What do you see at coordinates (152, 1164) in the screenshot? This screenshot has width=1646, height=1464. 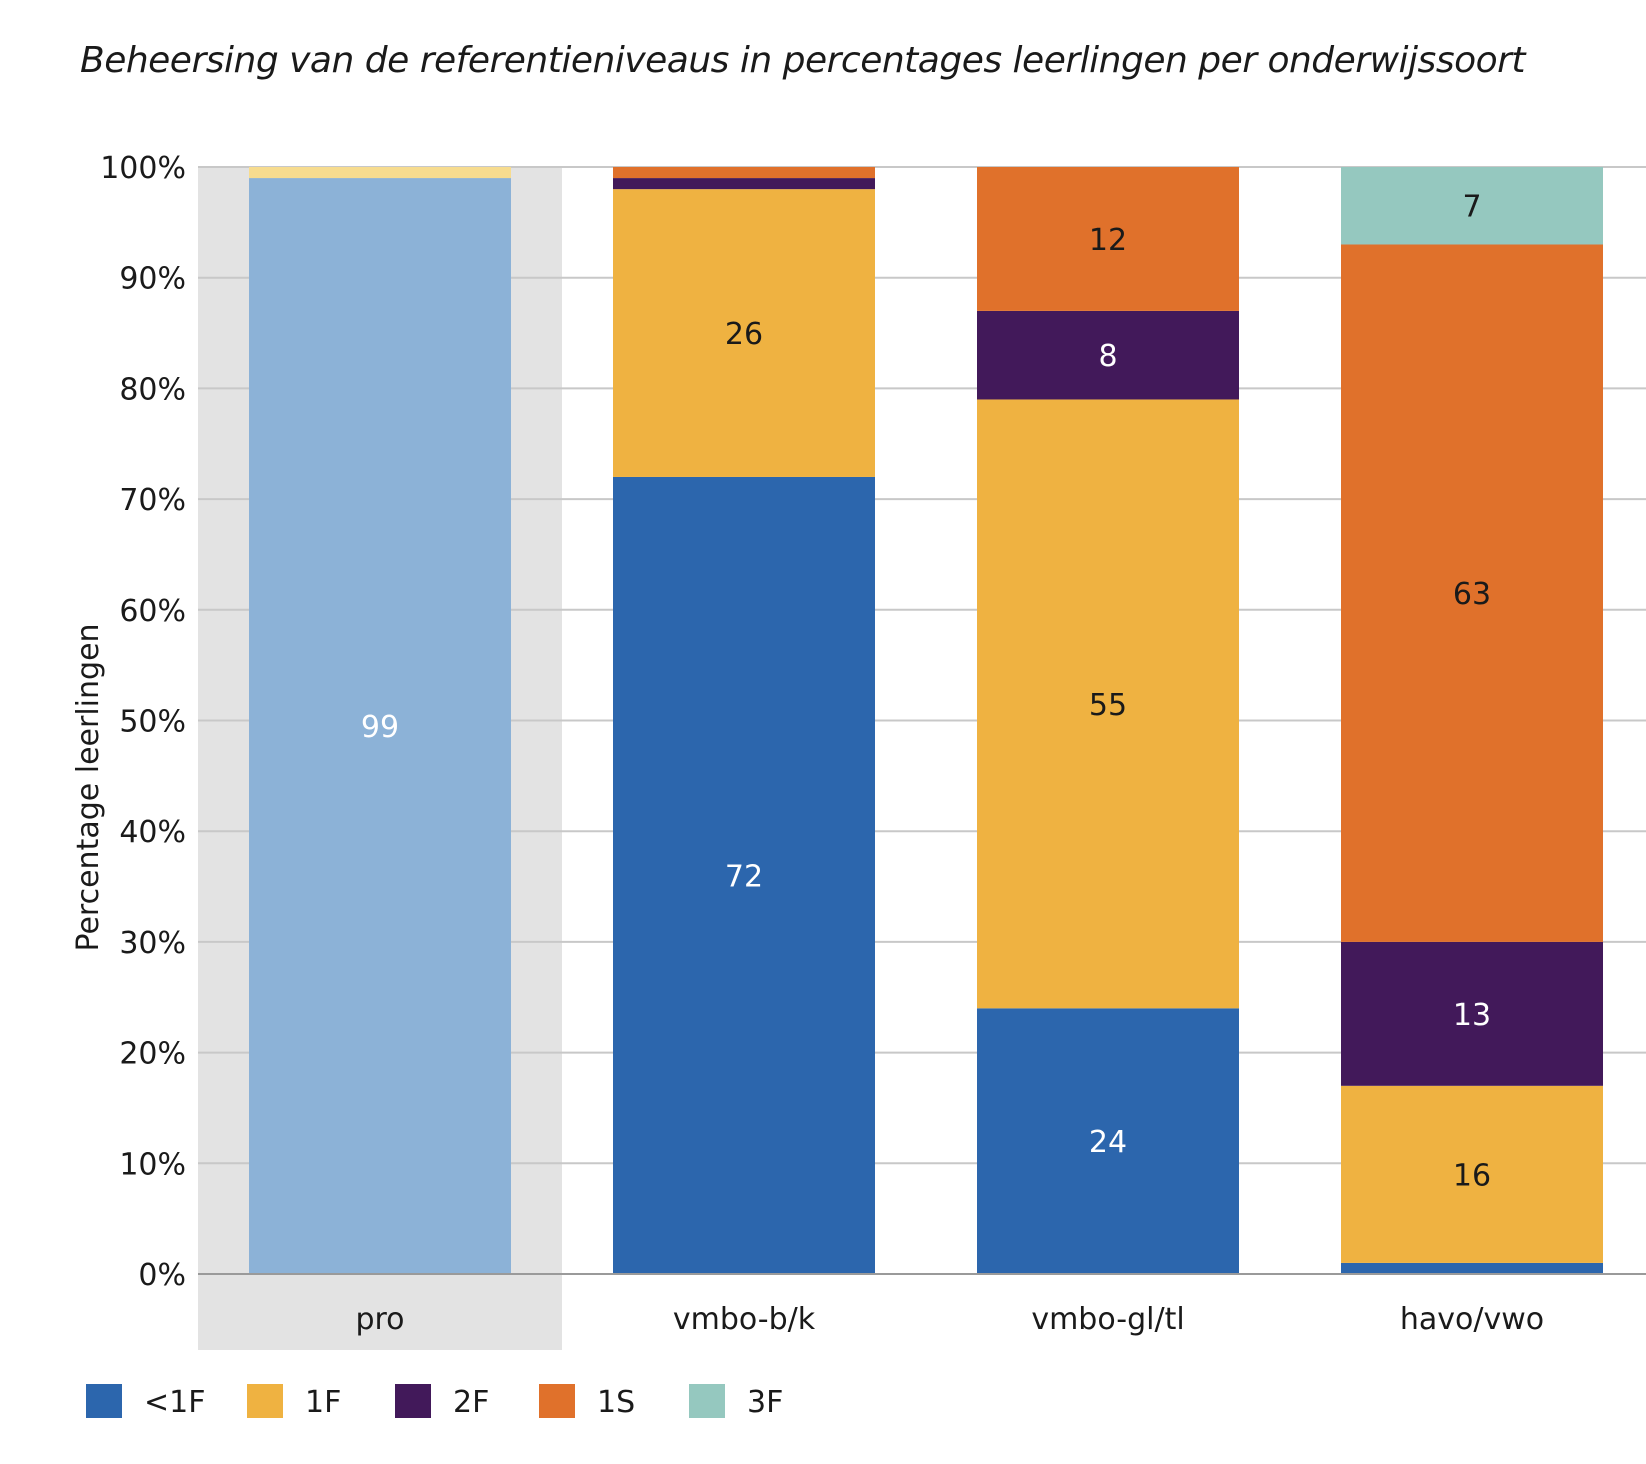 I see `y-tick-label: 10%` at bounding box center [152, 1164].